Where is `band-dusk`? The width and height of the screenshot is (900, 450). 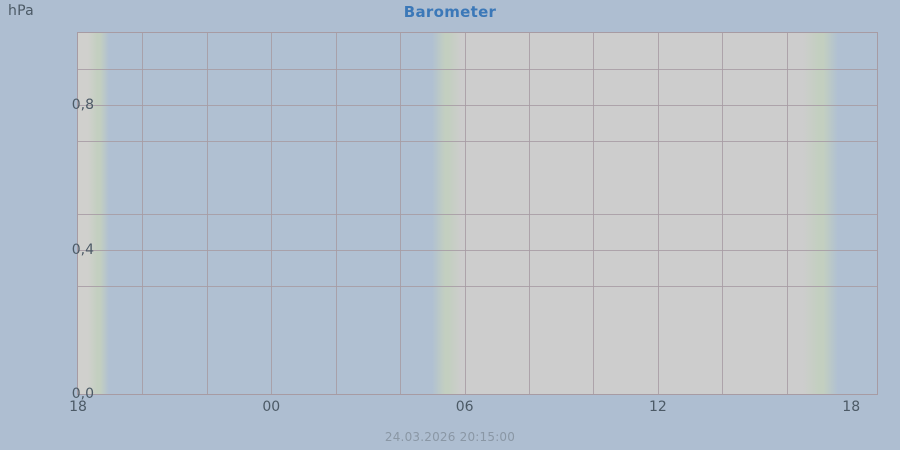 band-dusk is located at coordinates (447, 213).